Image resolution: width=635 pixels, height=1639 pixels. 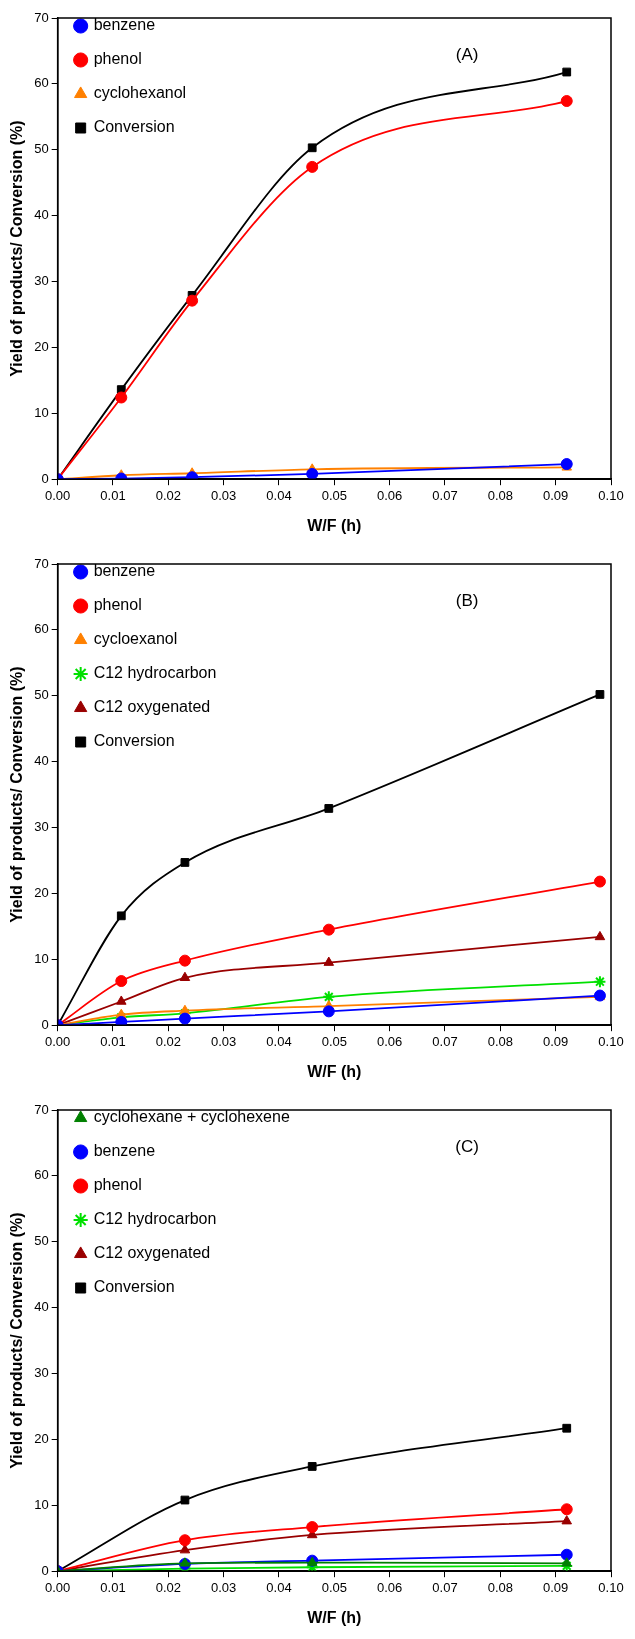 I want to click on annotation: (B), so click(x=467, y=600).